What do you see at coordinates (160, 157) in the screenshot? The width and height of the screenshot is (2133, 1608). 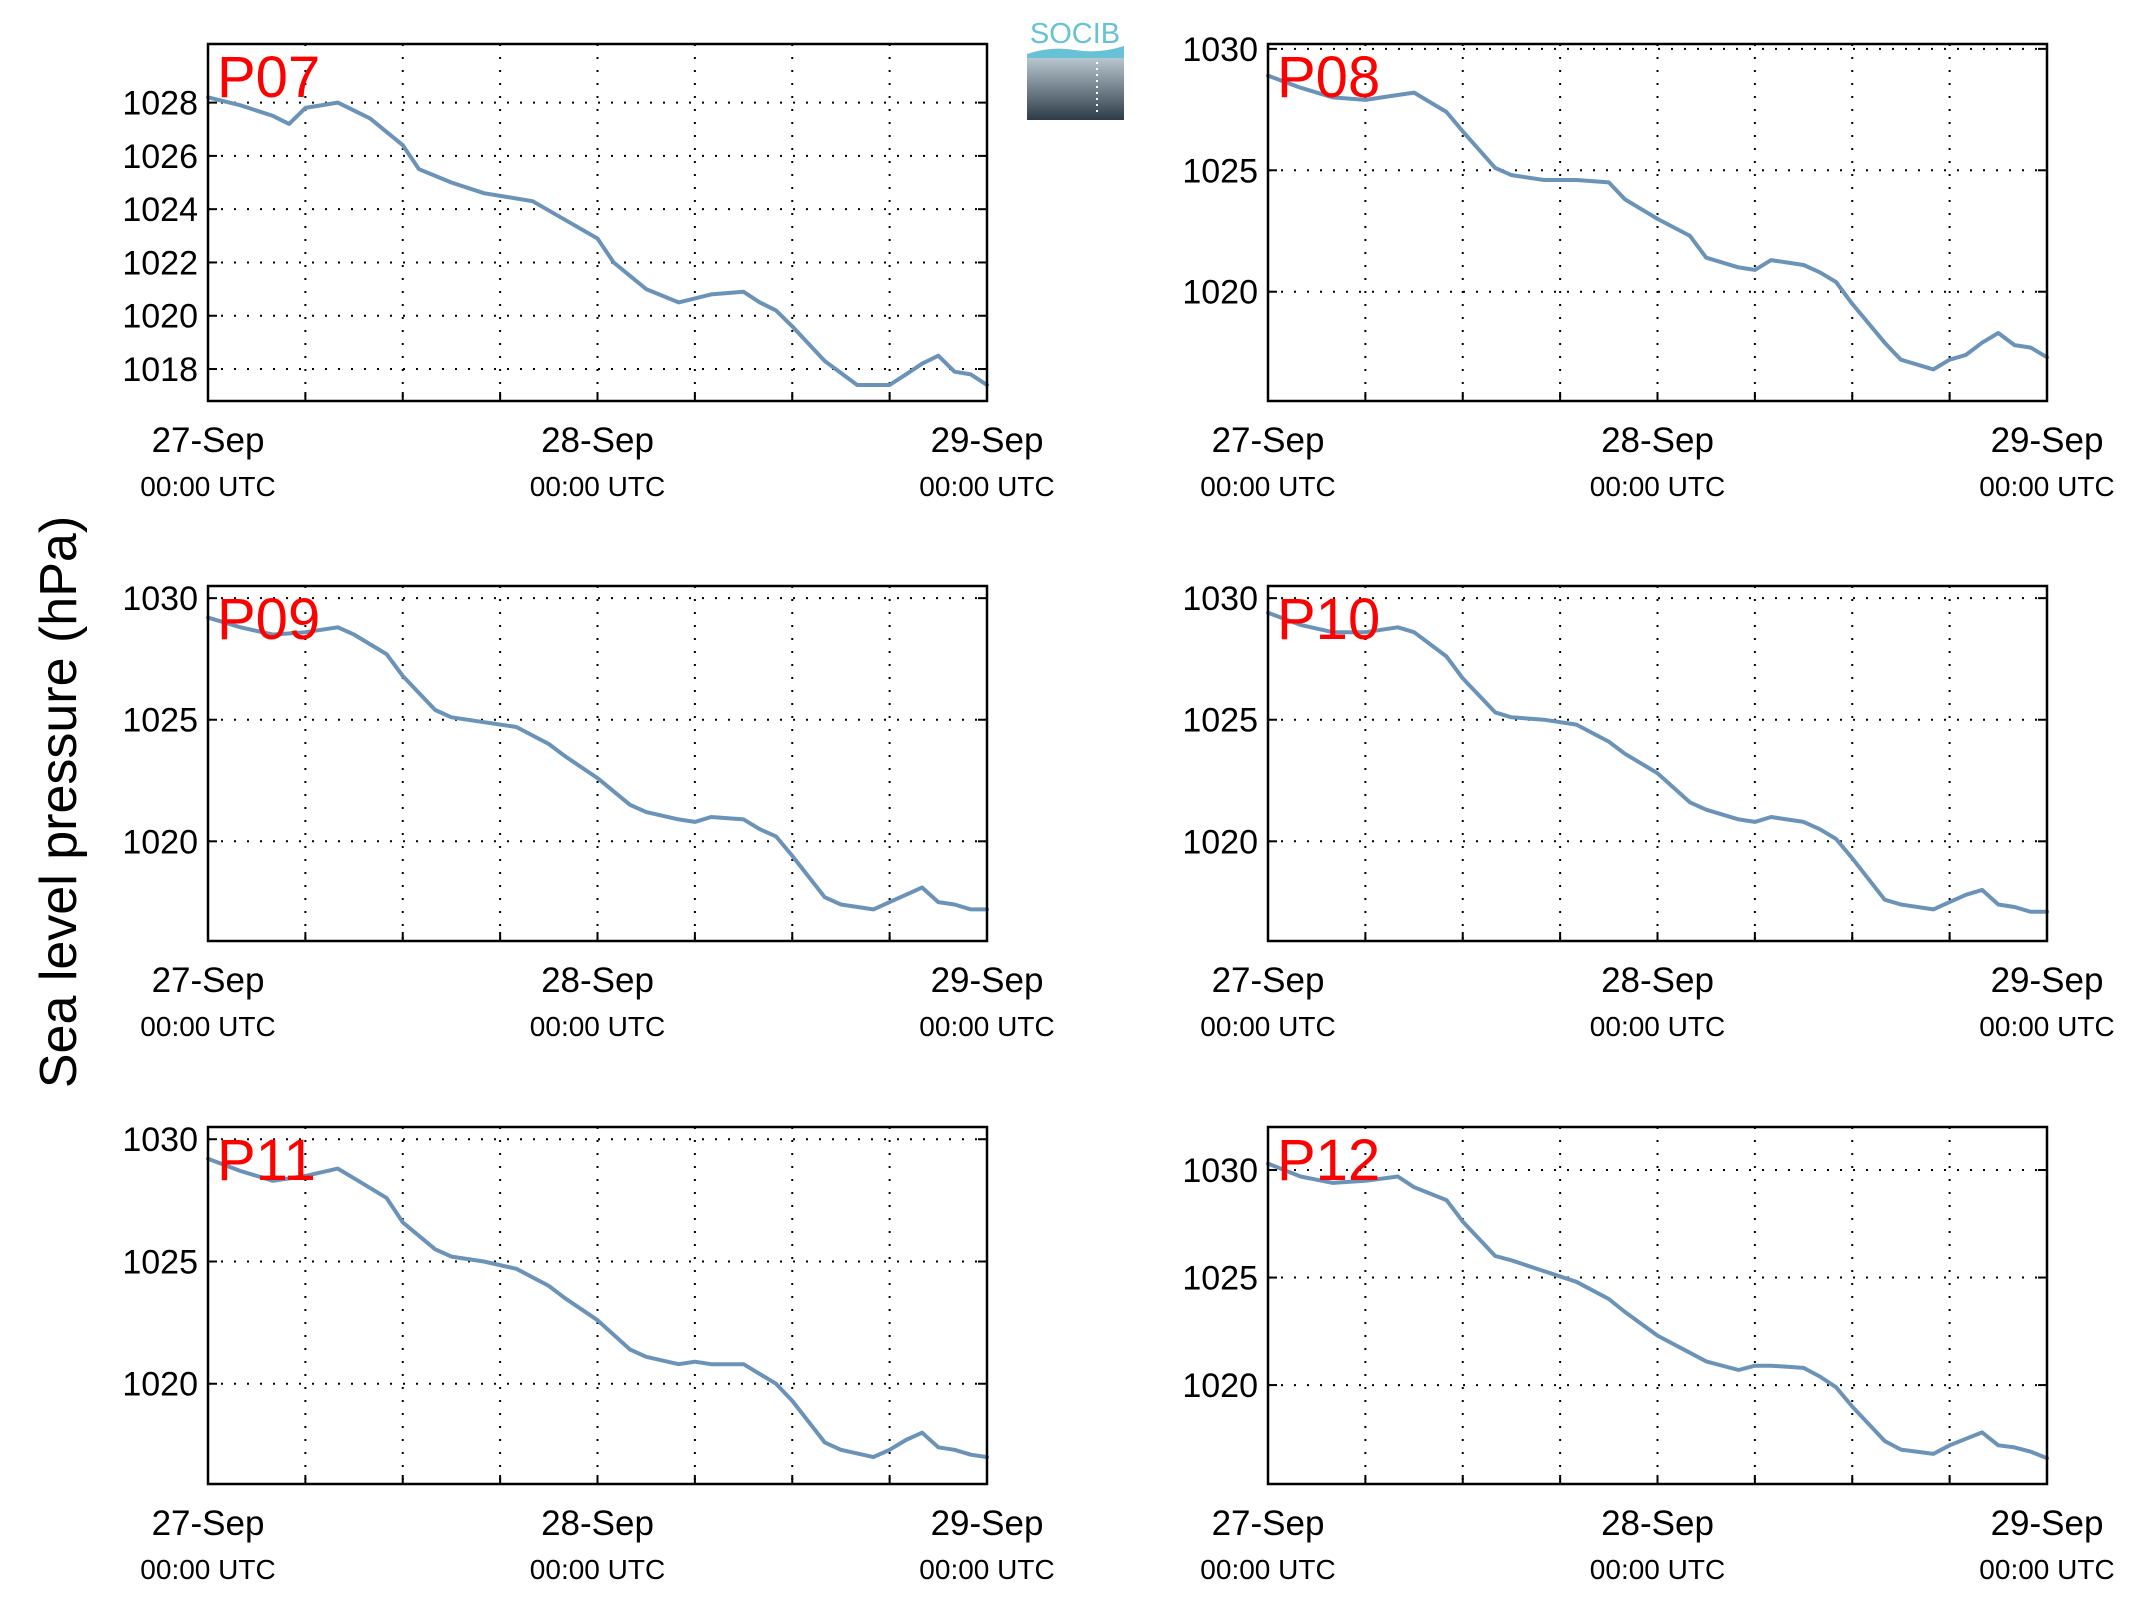 I see `y-tick-label: 1026` at bounding box center [160, 157].